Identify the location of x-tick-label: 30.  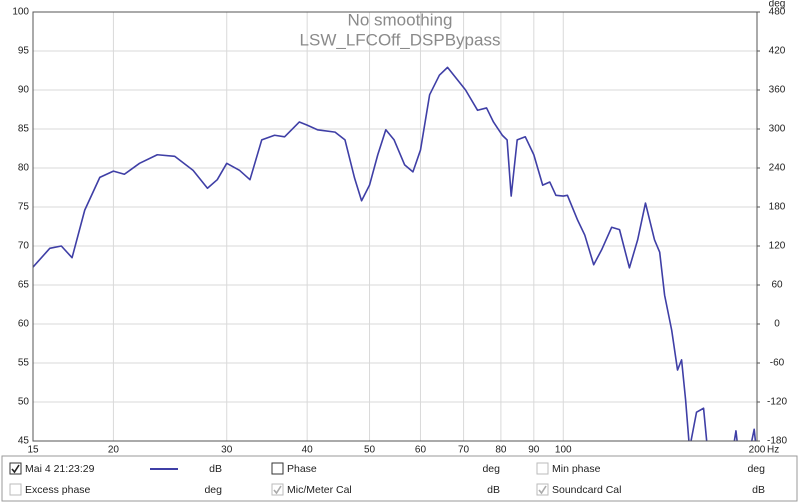
(227, 450).